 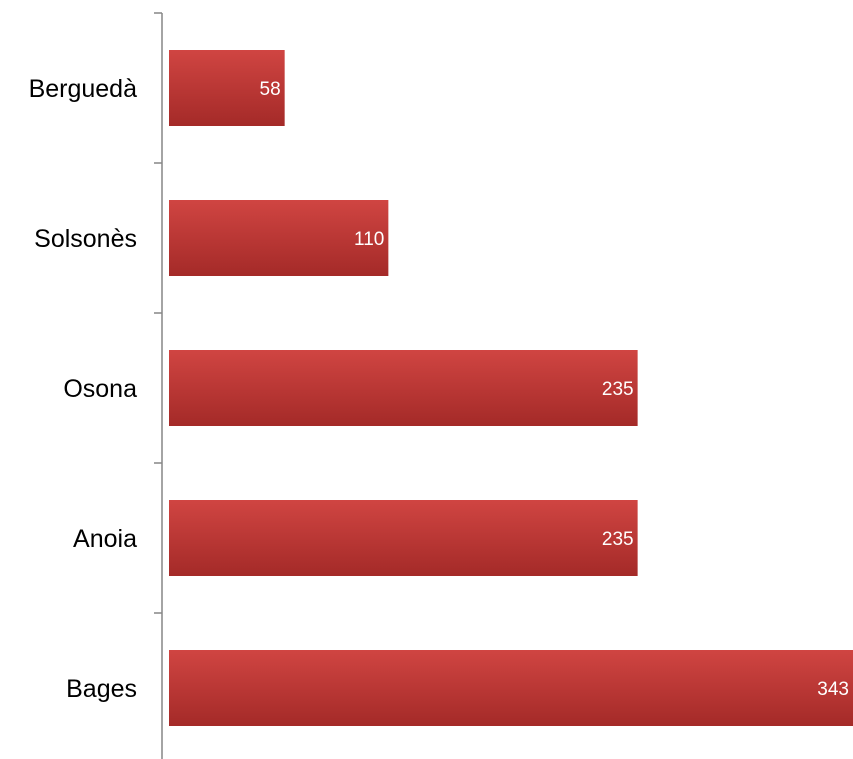 I want to click on data-label-2: 235, so click(x=618, y=389).